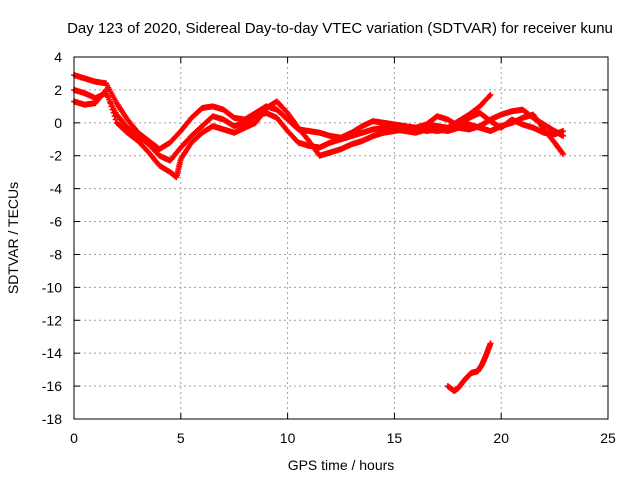  What do you see at coordinates (52, 353) in the screenshot?
I see `y-tick-label: -14` at bounding box center [52, 353].